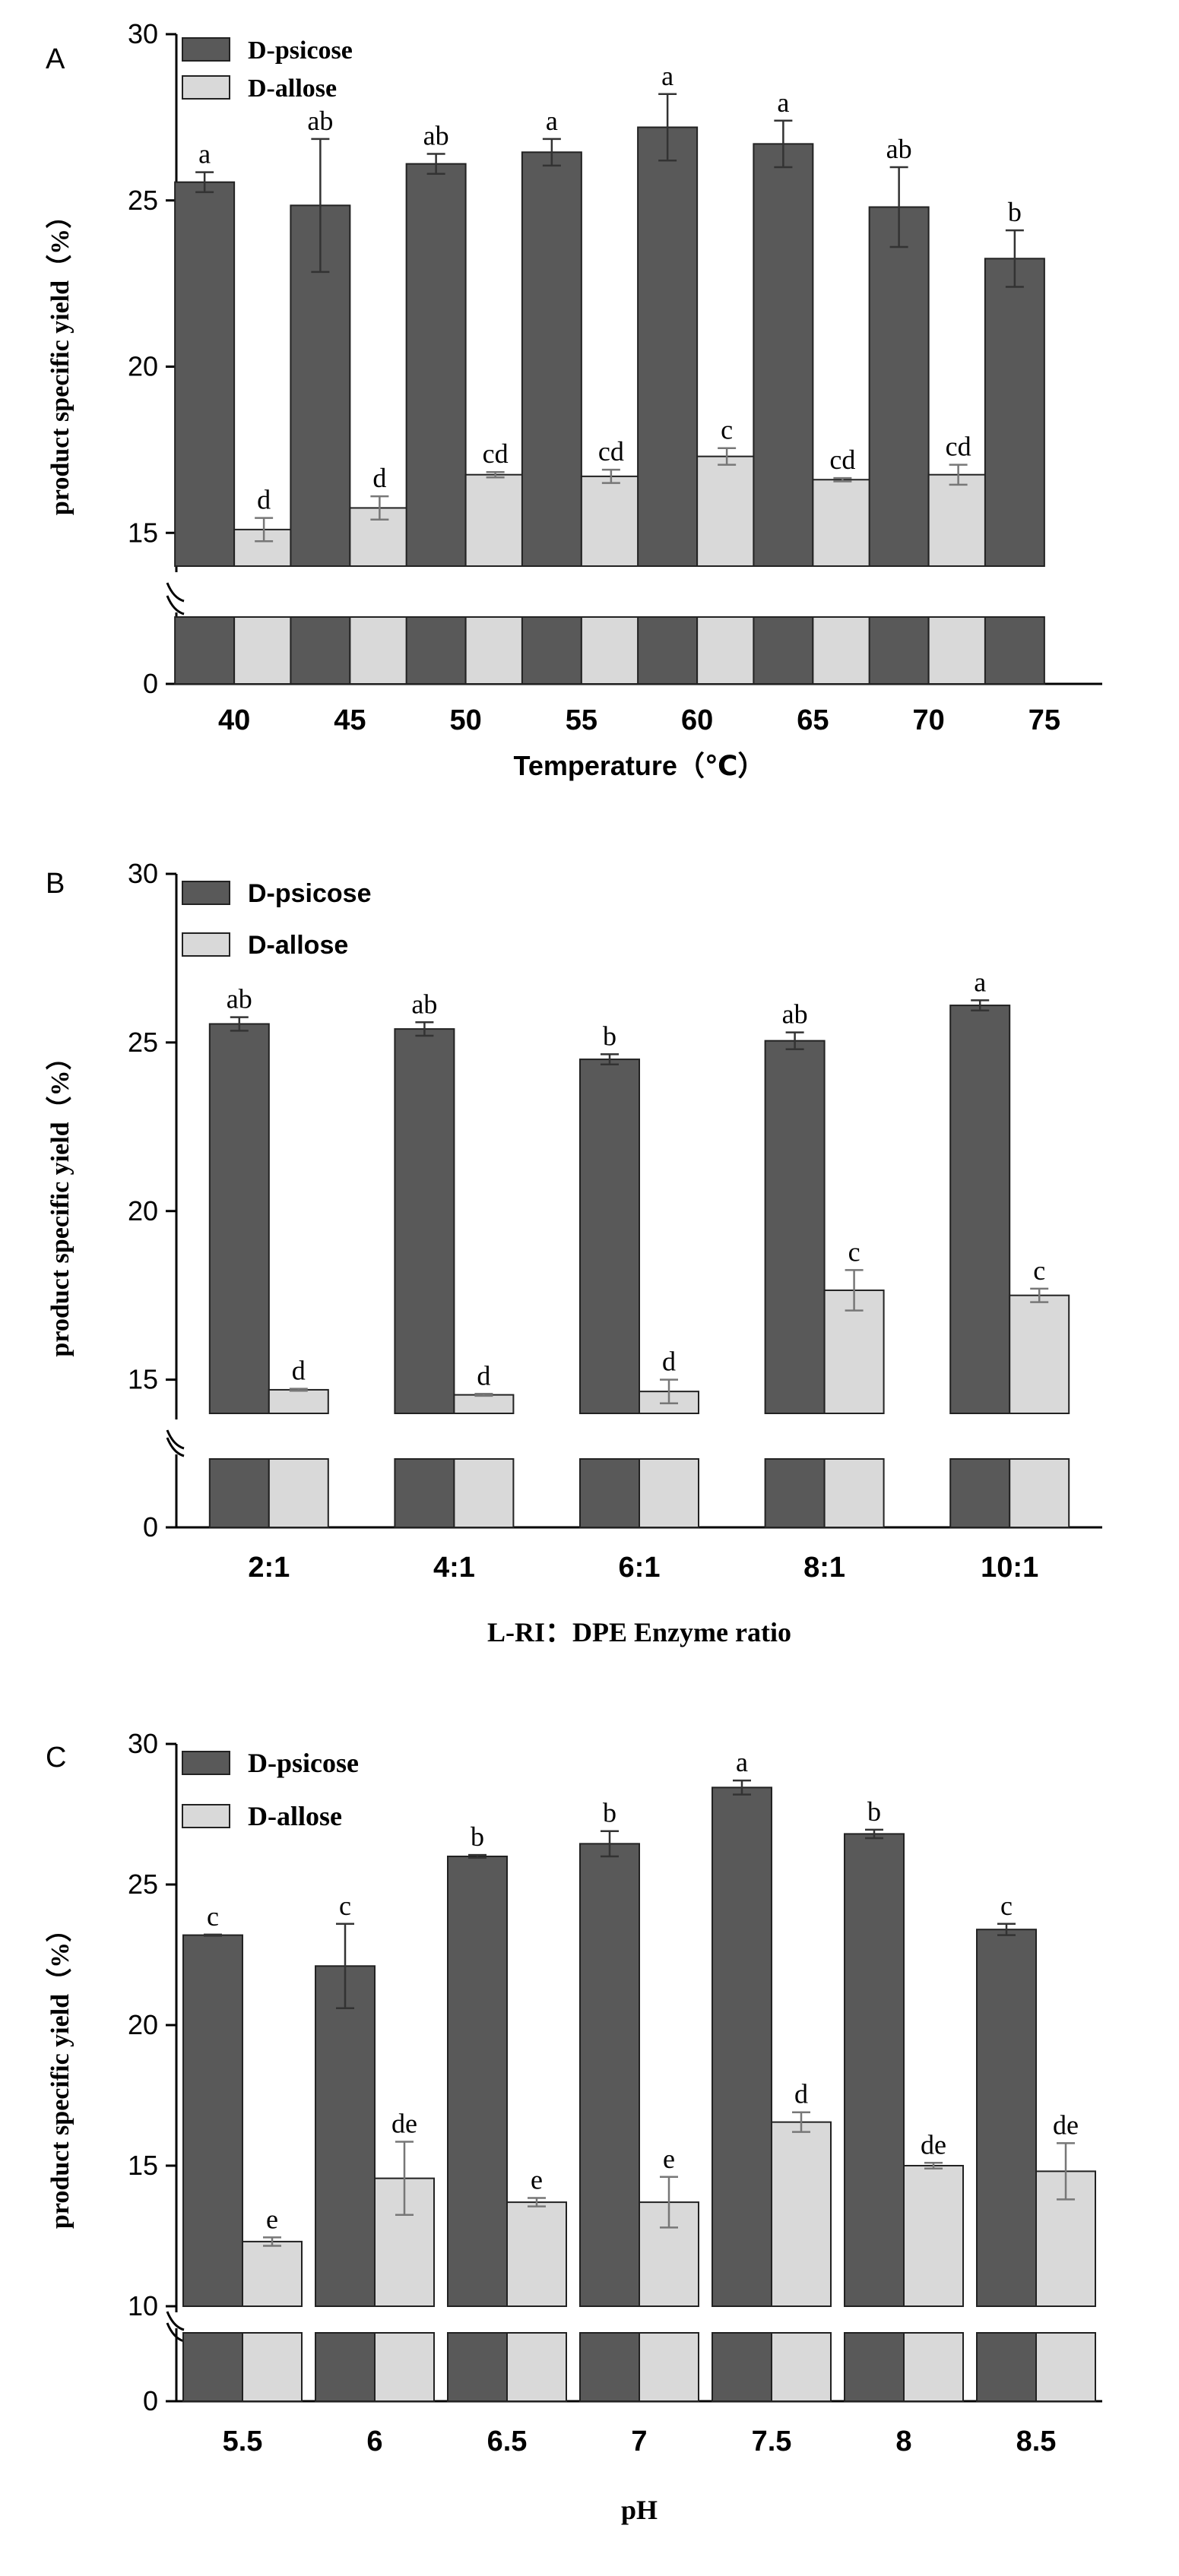  I want to click on panel-letter: C, so click(56, 1758).